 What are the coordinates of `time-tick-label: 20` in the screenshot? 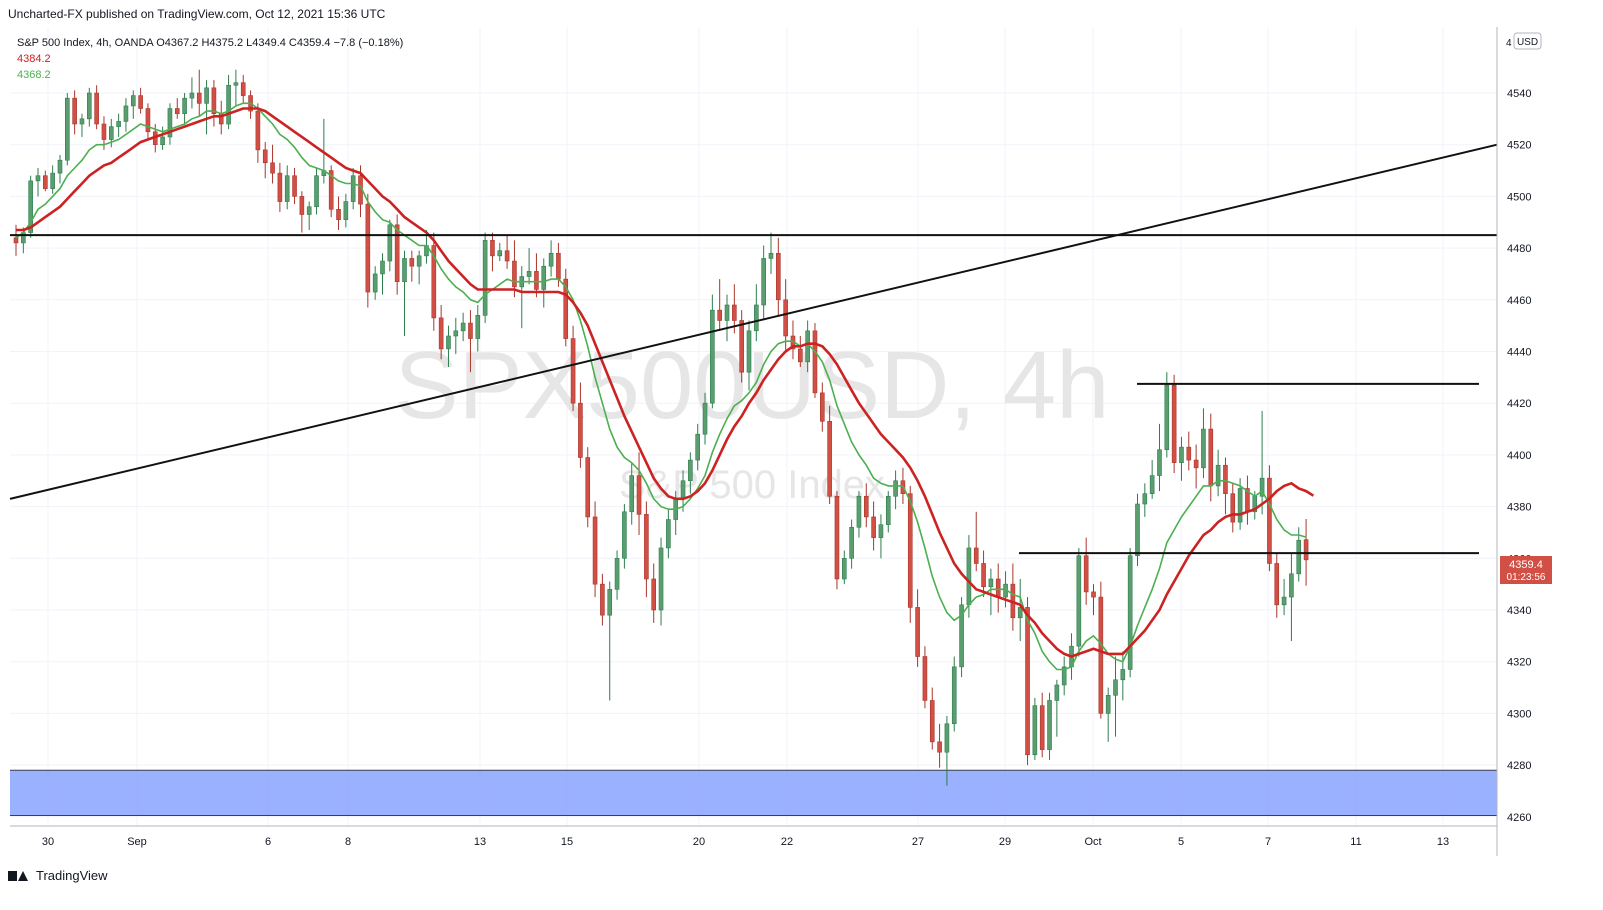 It's located at (699, 842).